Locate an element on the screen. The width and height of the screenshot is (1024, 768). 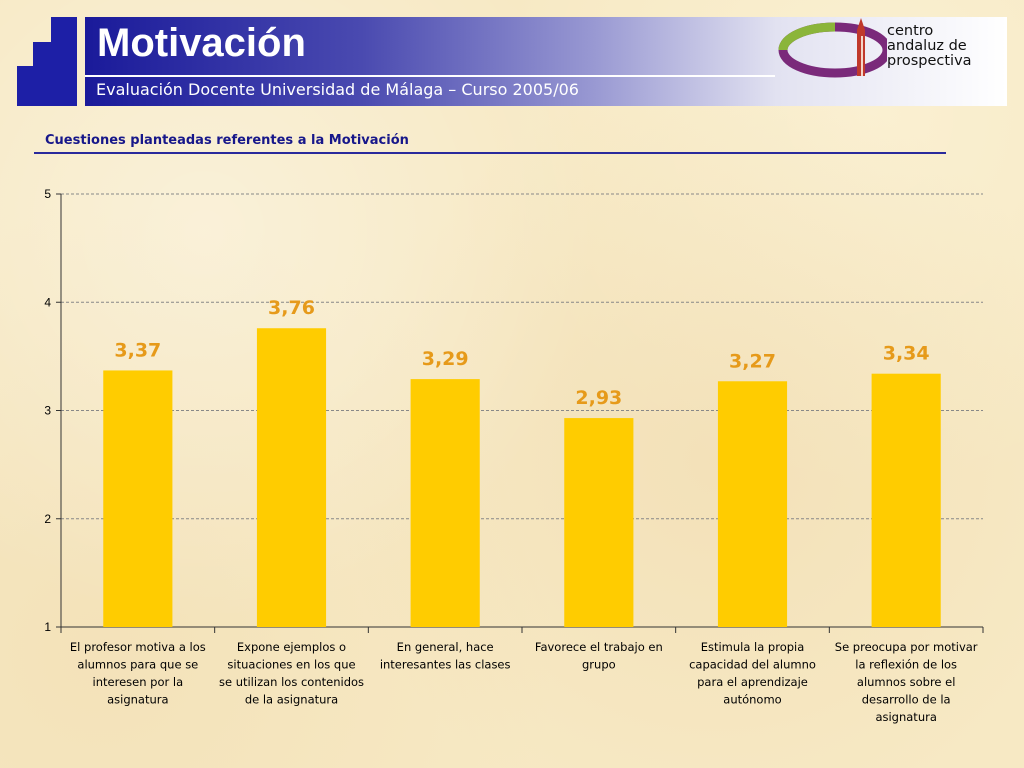
data-label: 3,27 is located at coordinates (752, 361).